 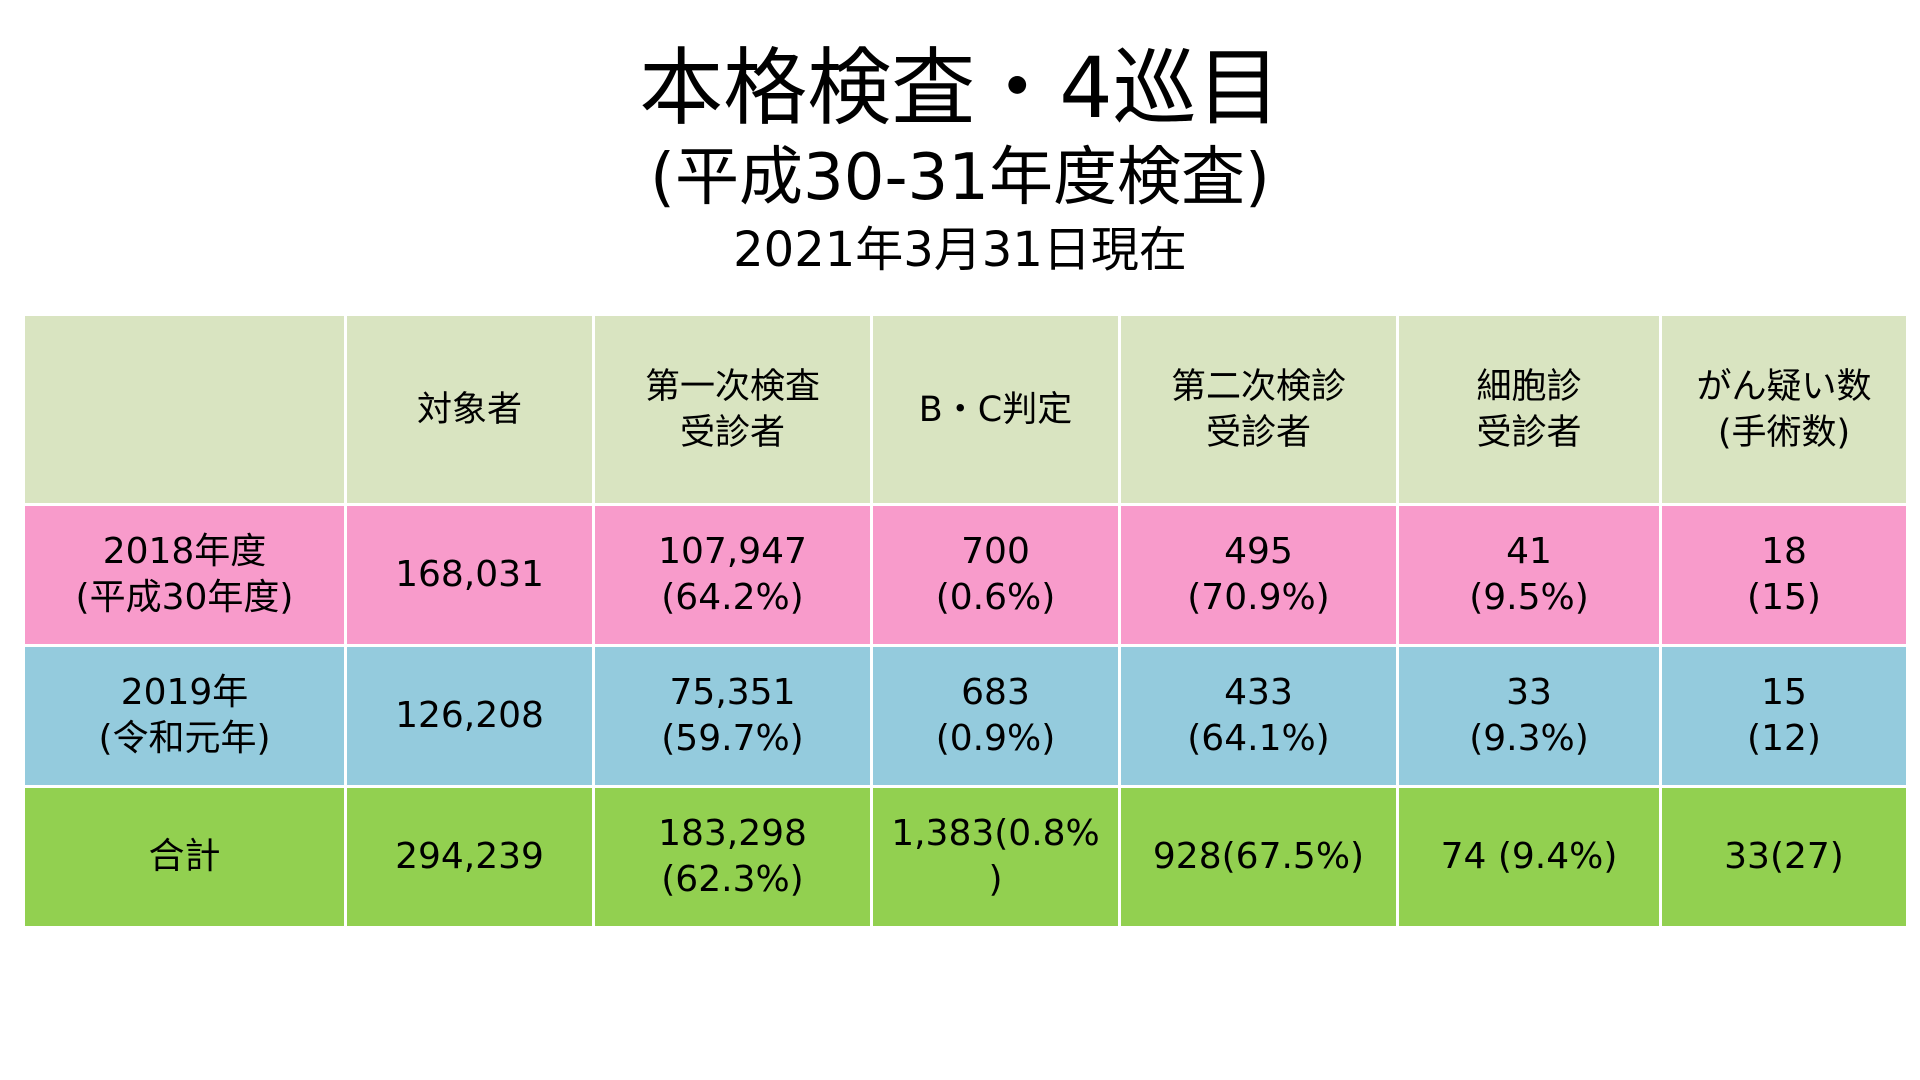 What do you see at coordinates (1784, 716) in the screenshot?
I see `table-cell: 15 (12)` at bounding box center [1784, 716].